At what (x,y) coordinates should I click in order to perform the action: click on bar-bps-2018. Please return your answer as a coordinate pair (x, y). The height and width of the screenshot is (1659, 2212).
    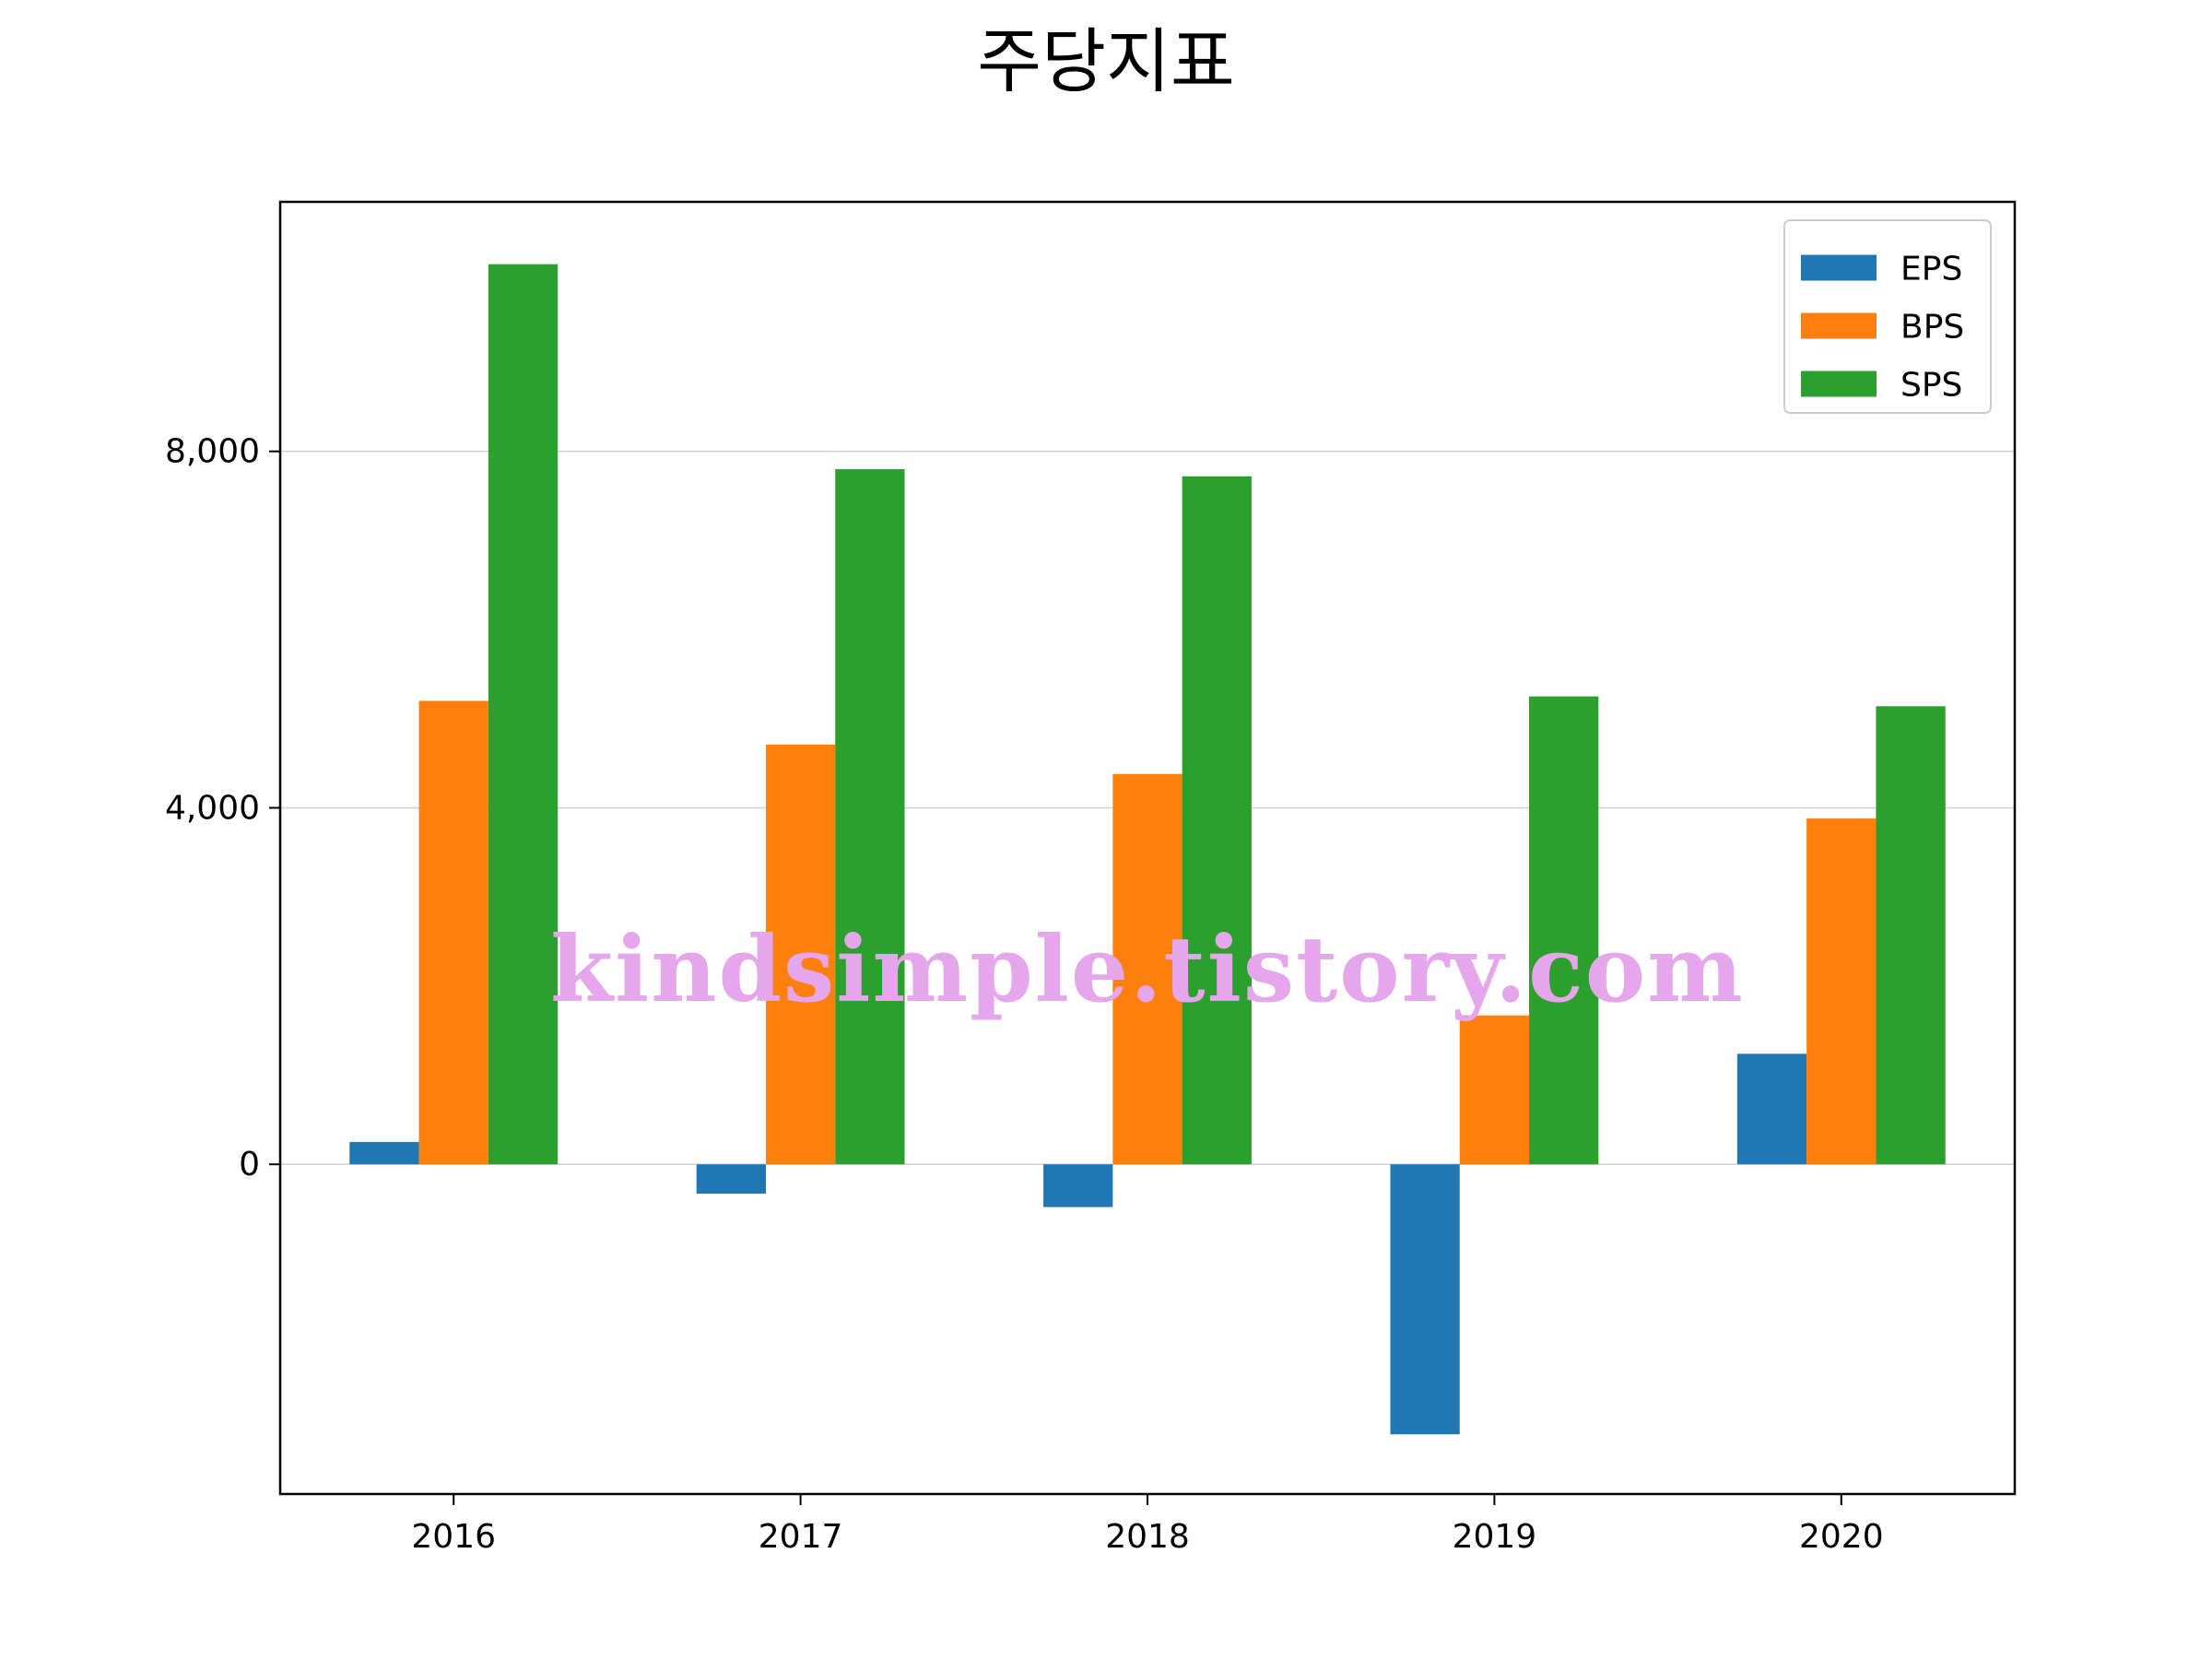
    Looking at the image, I should click on (1147, 969).